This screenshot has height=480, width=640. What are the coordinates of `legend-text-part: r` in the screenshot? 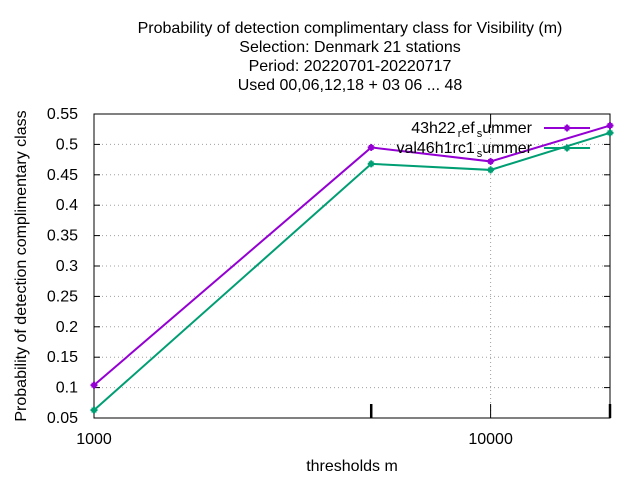 It's located at (460, 134).